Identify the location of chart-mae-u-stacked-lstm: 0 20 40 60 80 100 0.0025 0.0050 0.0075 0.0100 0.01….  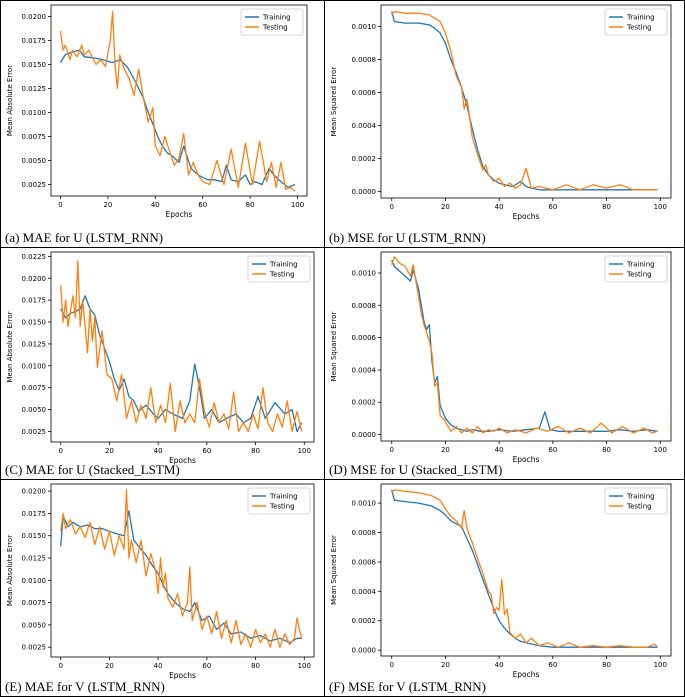
(160, 358).